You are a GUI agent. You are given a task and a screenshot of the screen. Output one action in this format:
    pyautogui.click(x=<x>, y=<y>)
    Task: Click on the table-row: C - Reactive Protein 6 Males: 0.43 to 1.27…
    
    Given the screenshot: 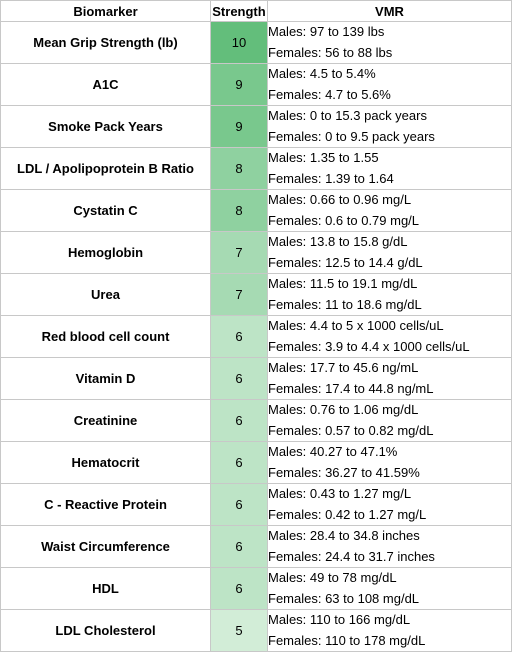 What is the action you would take?
    pyautogui.click(x=256, y=504)
    